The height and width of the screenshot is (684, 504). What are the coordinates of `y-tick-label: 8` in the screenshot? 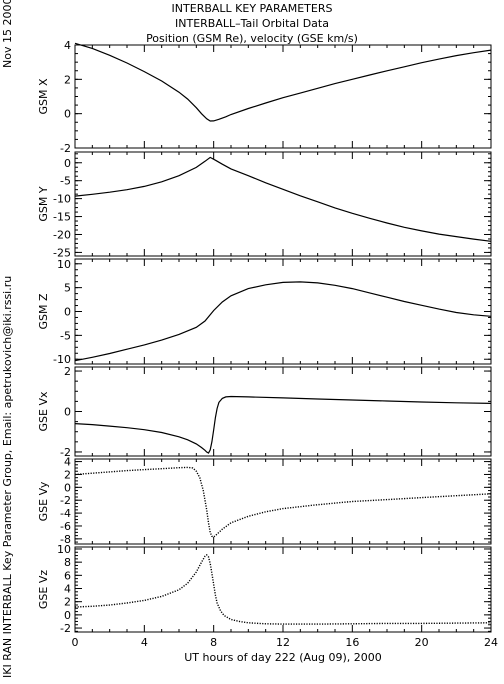 It's located at (67, 562).